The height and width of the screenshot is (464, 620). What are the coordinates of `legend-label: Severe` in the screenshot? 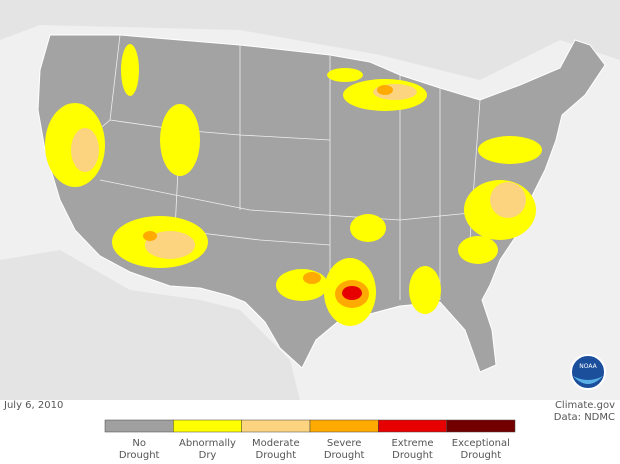 It's located at (344, 443).